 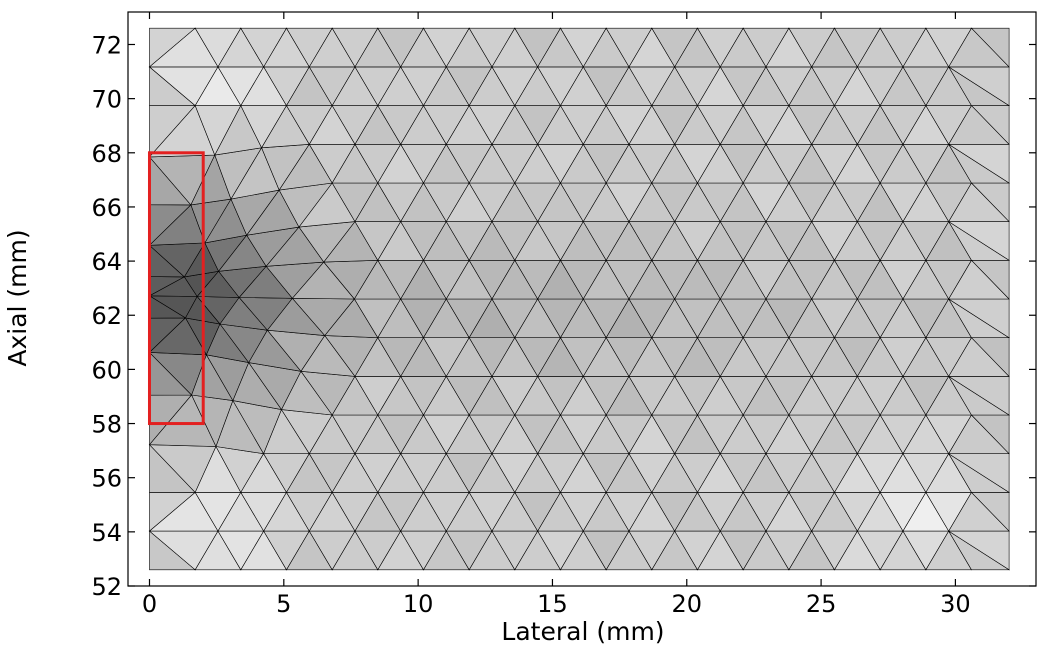 What do you see at coordinates (106, 370) in the screenshot?
I see `y-tick-label: 60` at bounding box center [106, 370].